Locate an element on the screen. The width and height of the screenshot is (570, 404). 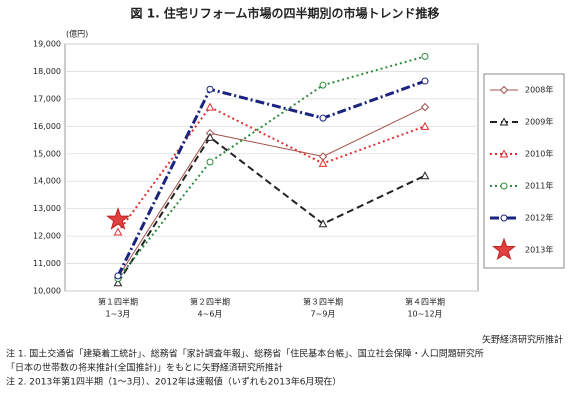
x-tick-label: 第４四半期 is located at coordinates (425, 302).